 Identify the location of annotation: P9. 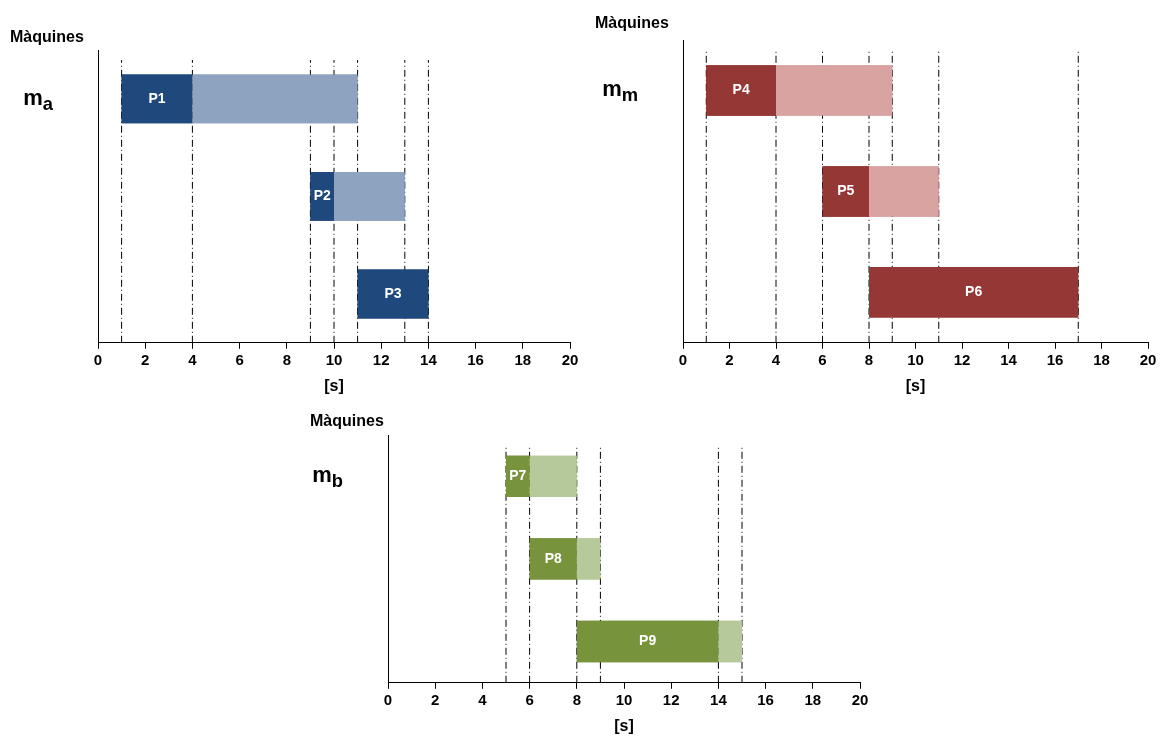
(648, 640).